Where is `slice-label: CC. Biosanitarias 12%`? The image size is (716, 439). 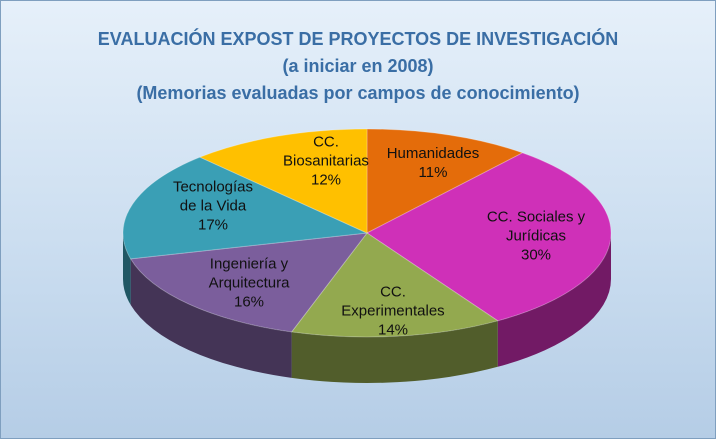
slice-label: CC. Biosanitarias 12% is located at coordinates (326, 161).